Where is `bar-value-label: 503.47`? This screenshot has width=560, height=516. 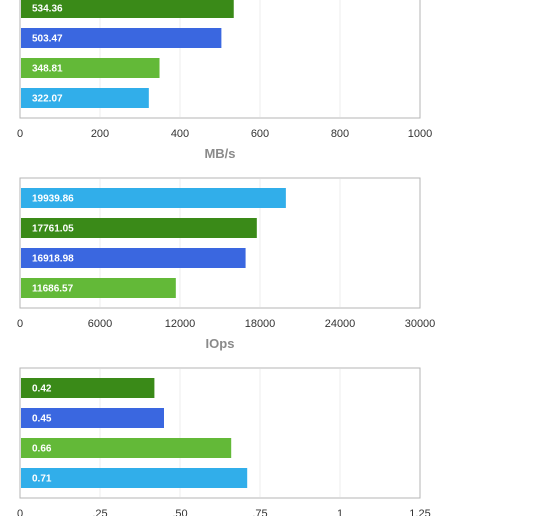
bar-value-label: 503.47 is located at coordinates (47, 39).